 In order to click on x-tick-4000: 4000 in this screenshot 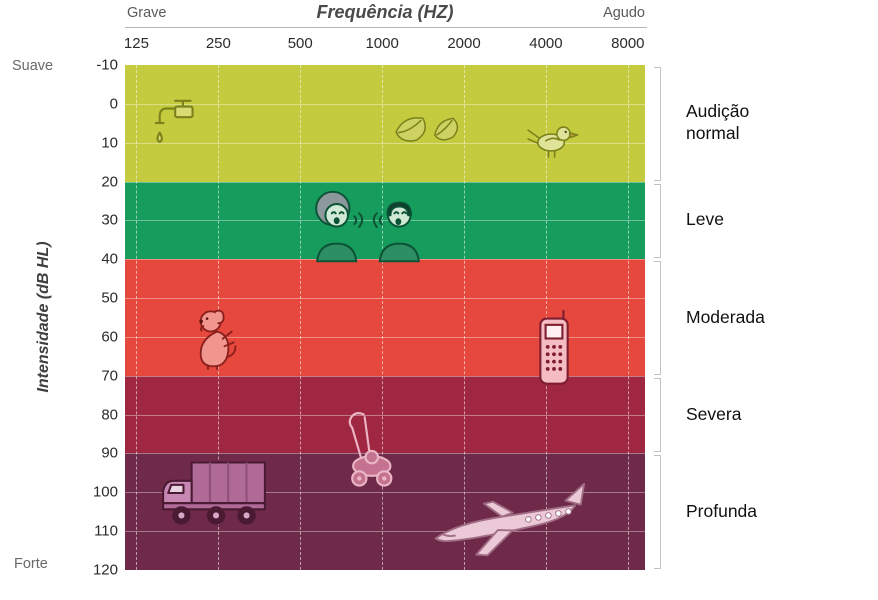, I will do `click(546, 43)`.